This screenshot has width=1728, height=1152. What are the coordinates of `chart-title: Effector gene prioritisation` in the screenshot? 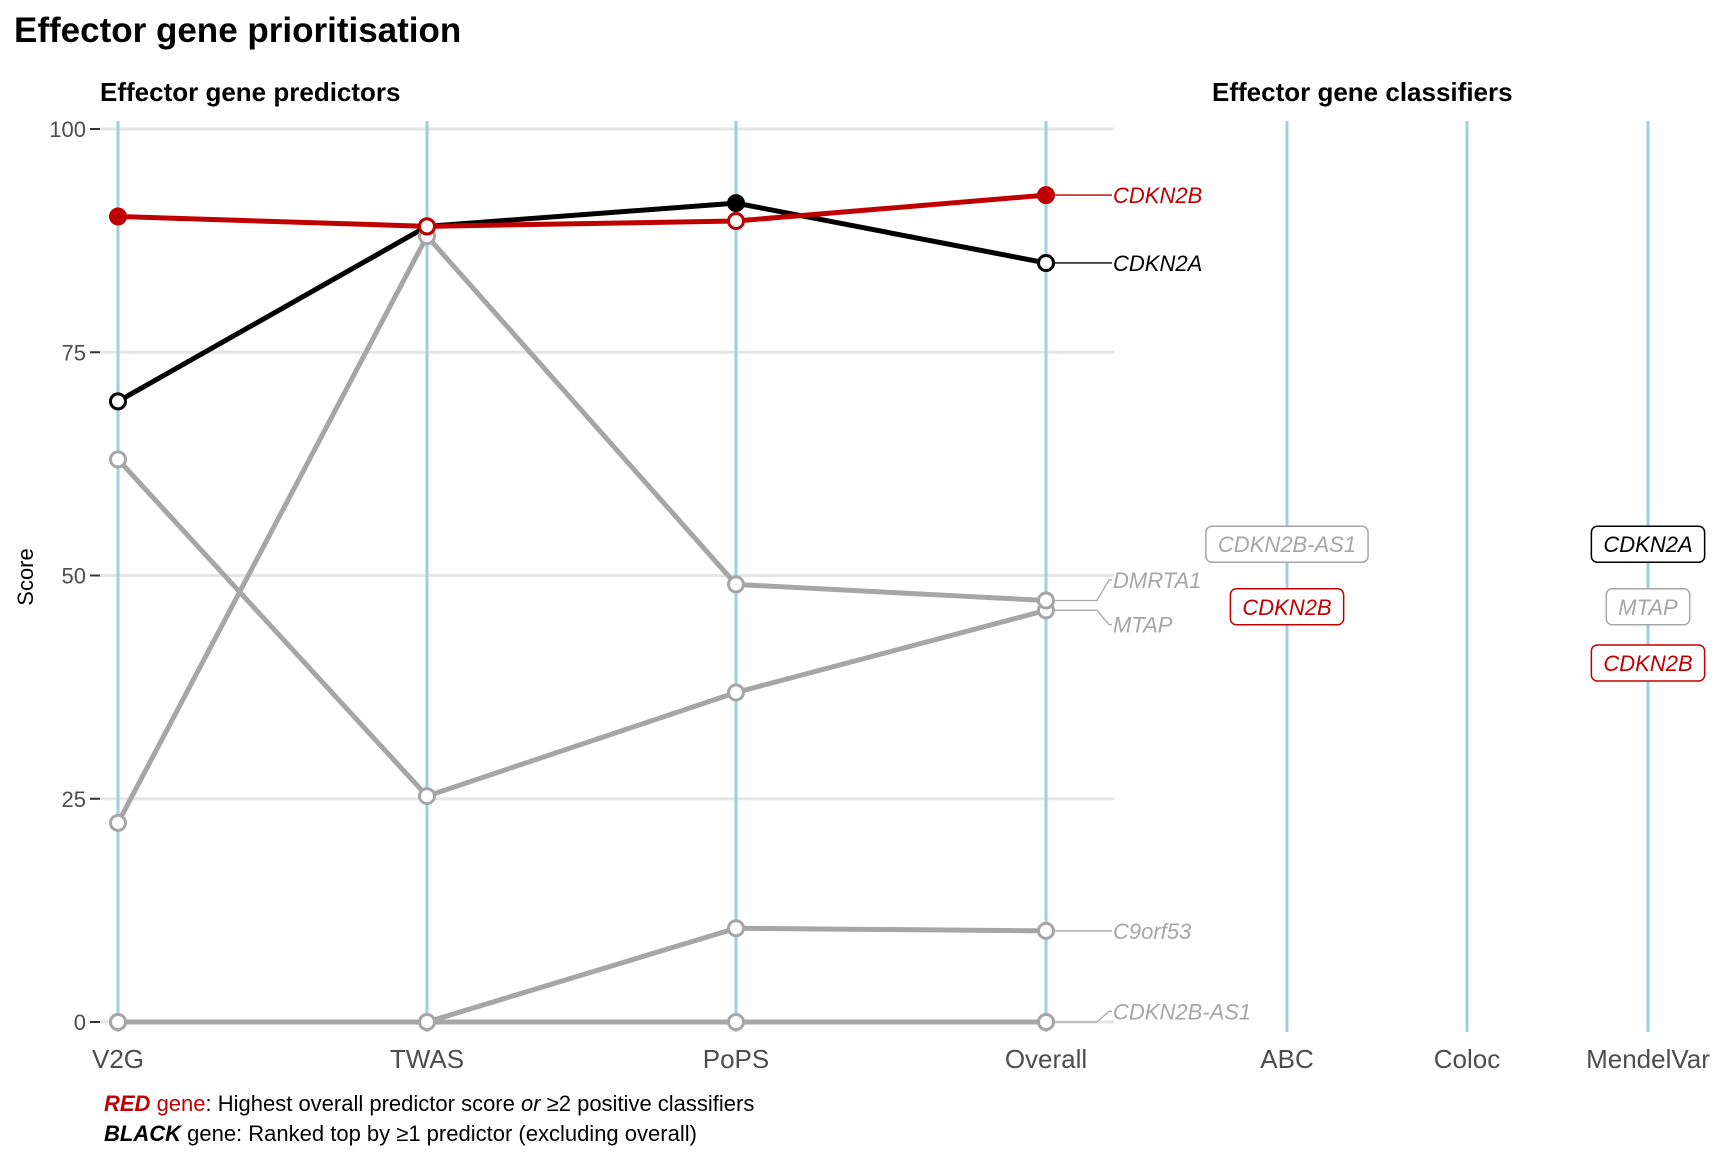 It's located at (237, 30).